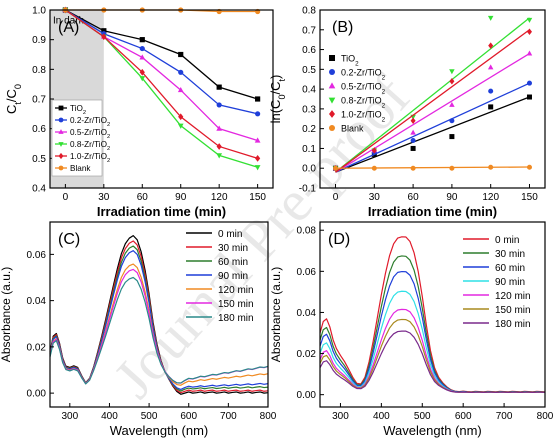 Image resolution: width=553 pixels, height=442 pixels. What do you see at coordinates (507, 240) in the screenshot?
I see `legend-entry: 0 min` at bounding box center [507, 240].